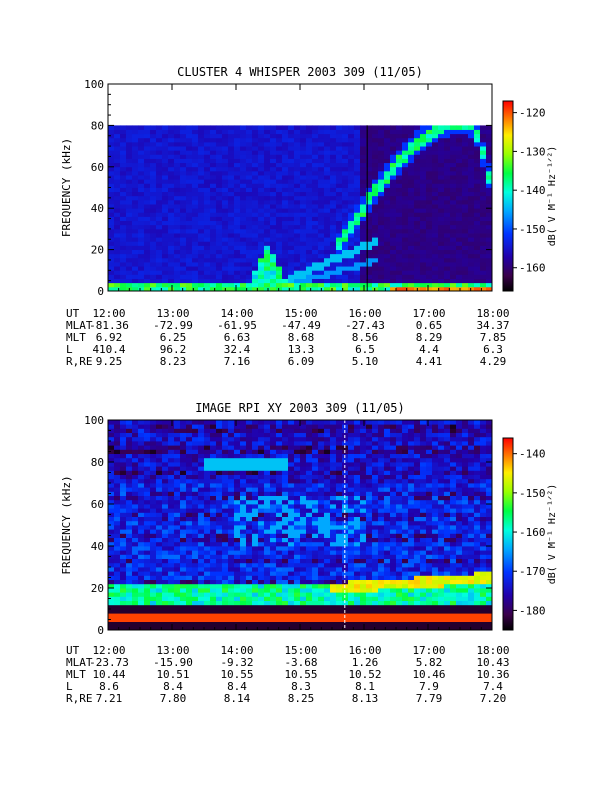  I want to click on y-tick-label: 20, so click(97, 250).